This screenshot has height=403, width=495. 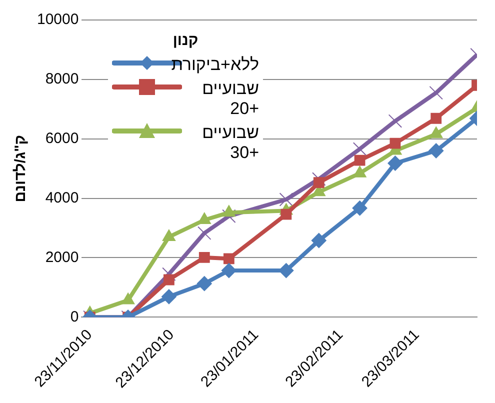 What do you see at coordinates (57, 19) in the screenshot?
I see `y-tick-label: 10000` at bounding box center [57, 19].